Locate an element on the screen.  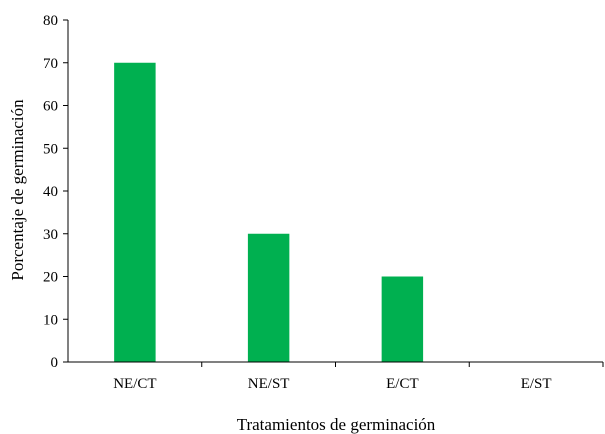
x-axis-category-labels: NE/CT NE/ST E/CT E/ST is located at coordinates (332, 384).